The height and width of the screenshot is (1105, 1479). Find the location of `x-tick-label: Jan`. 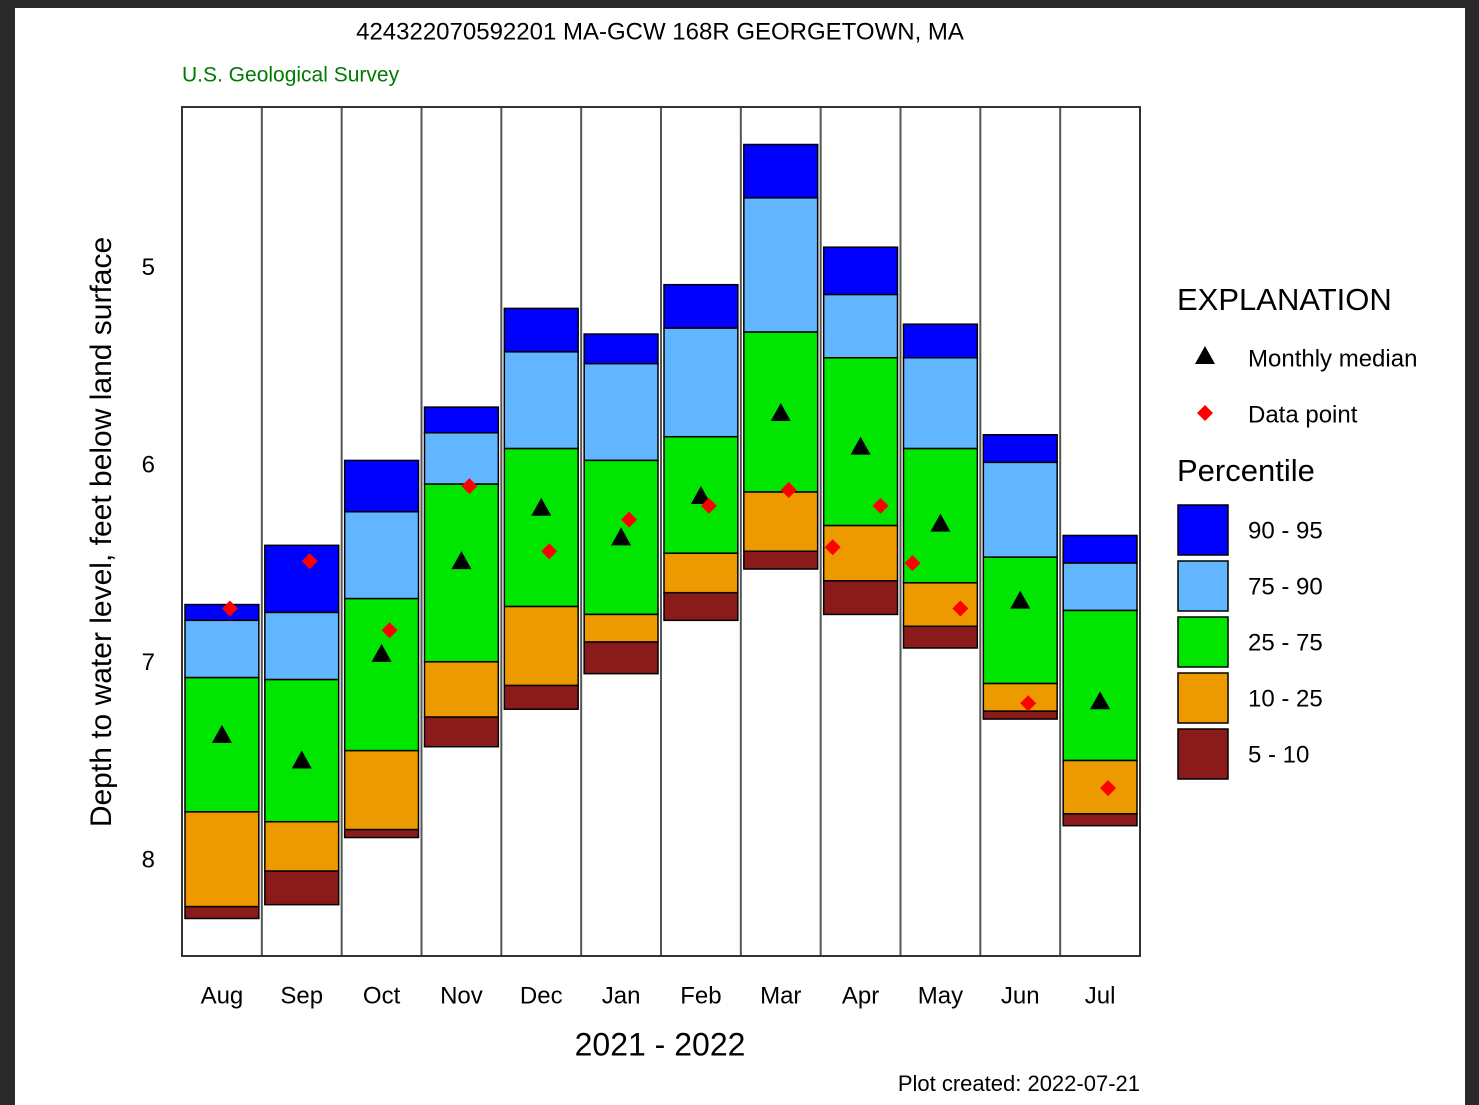

x-tick-label: Jan is located at coordinates (621, 995).